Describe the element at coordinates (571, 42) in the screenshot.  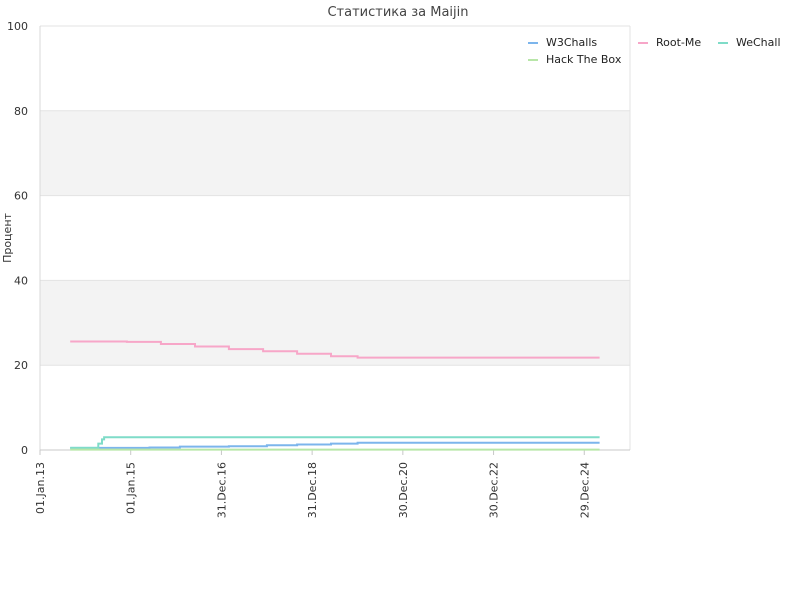
I see `legend-label: W3Challs` at that location.